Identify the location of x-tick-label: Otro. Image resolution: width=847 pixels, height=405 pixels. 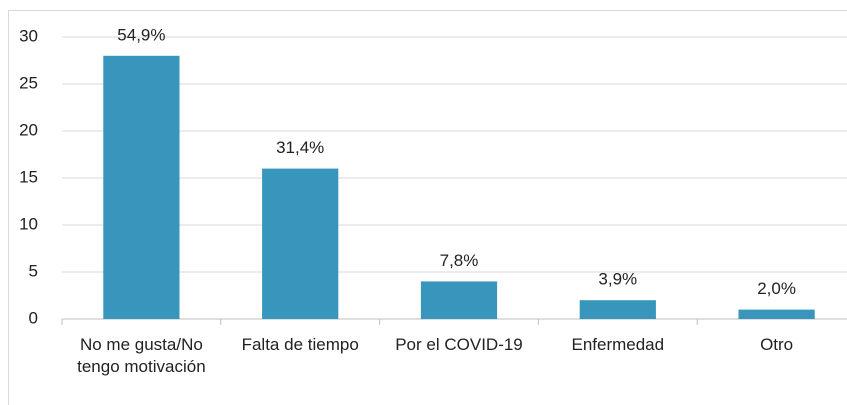
(777, 344).